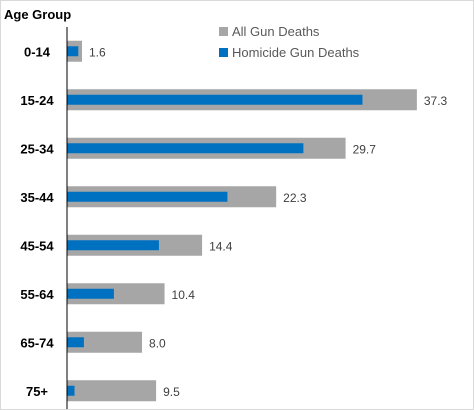 Image resolution: width=474 pixels, height=410 pixels. I want to click on value-label-65-74: 8.0, so click(157, 343).